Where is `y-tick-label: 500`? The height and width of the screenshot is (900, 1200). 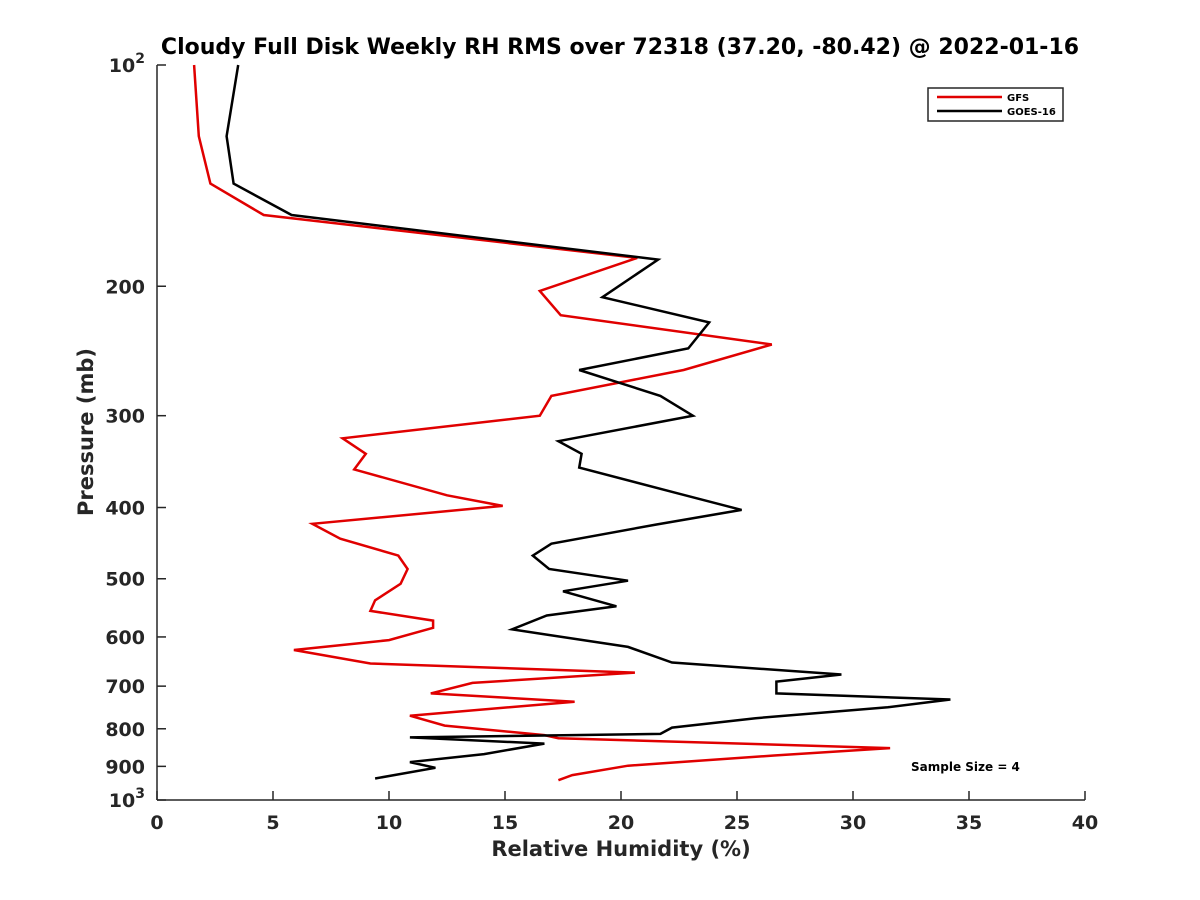
y-tick-label: 500 is located at coordinates (125, 580).